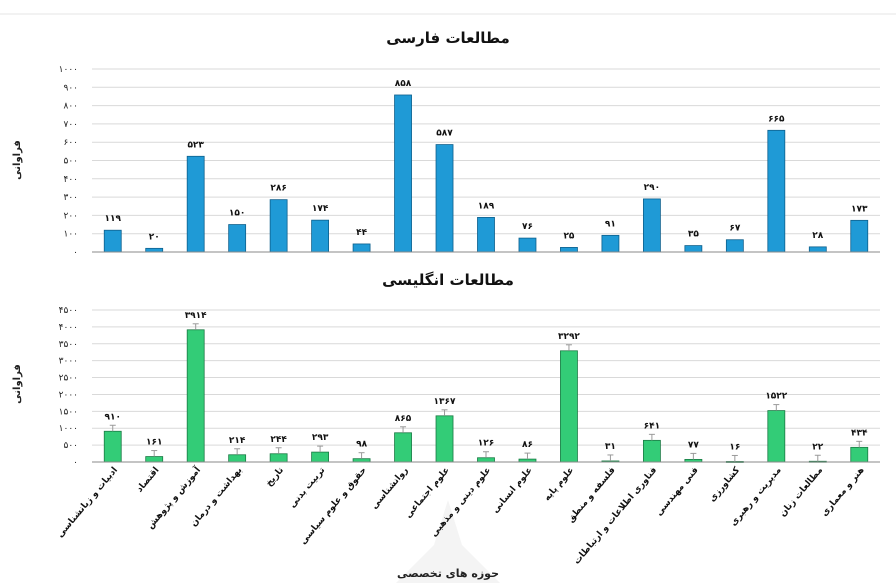  I want to click on data-label: ۲۵, so click(568, 236).